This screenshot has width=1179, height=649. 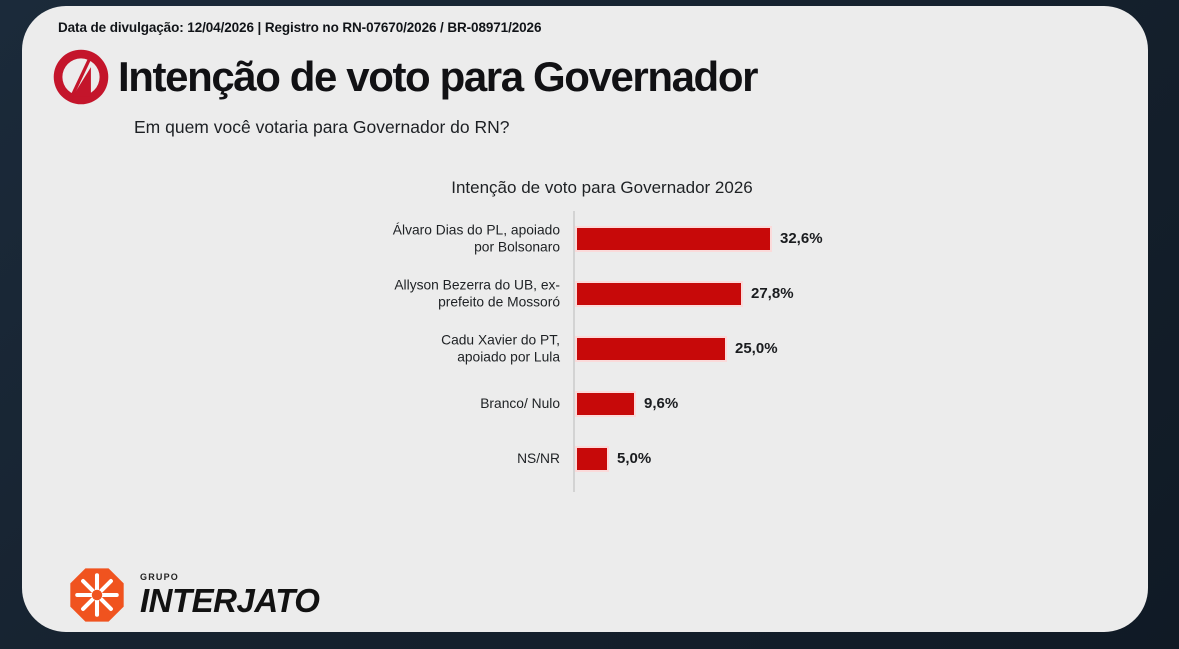 I want to click on bar-group: 27,8%, so click(x=684, y=293).